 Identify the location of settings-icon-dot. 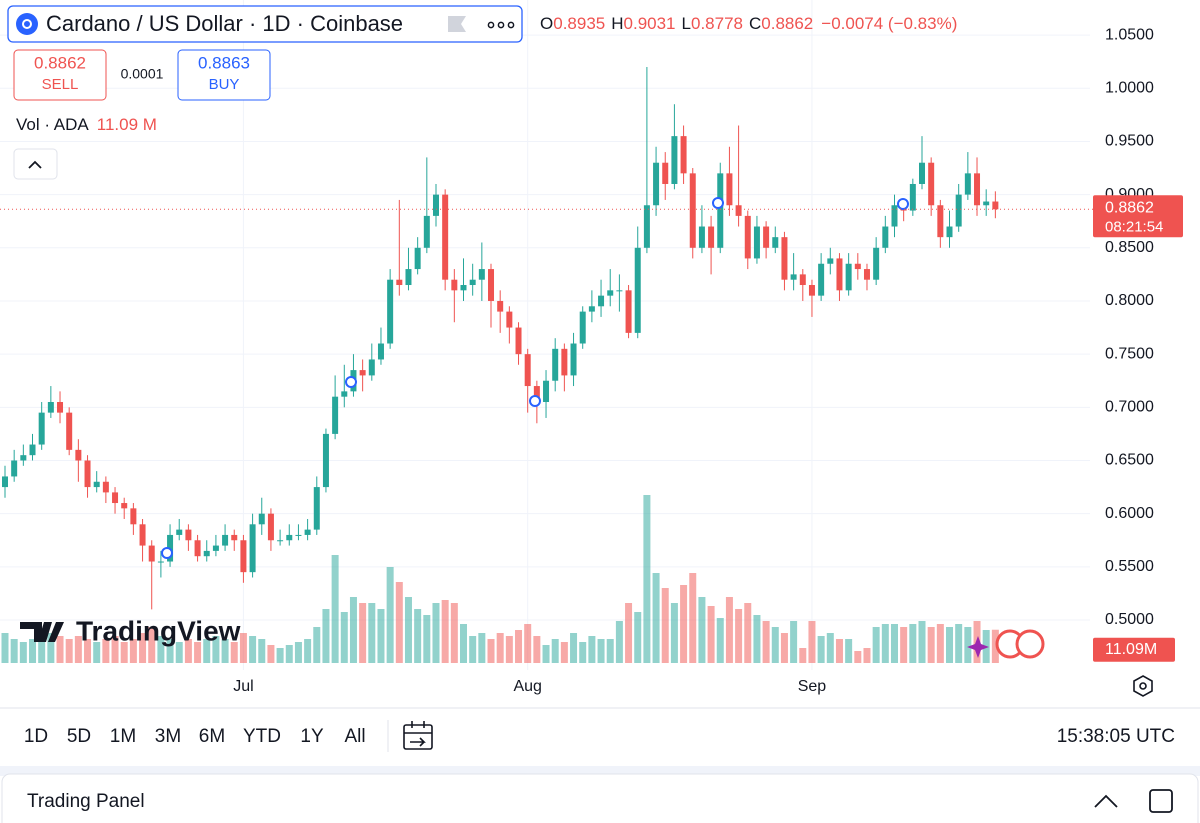
(1143, 686).